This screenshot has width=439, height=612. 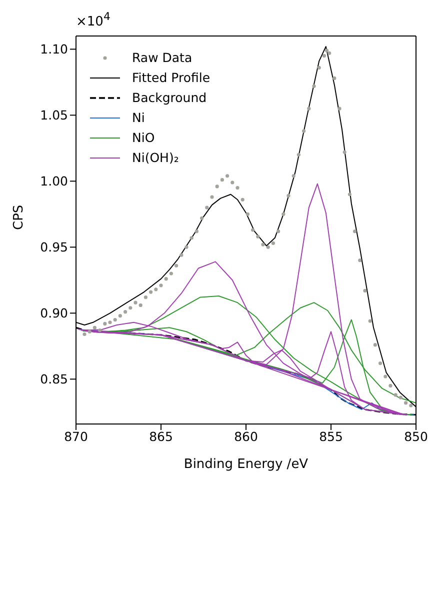 I want to click on x-axis-title: Binding Energy /eV, so click(x=246, y=464).